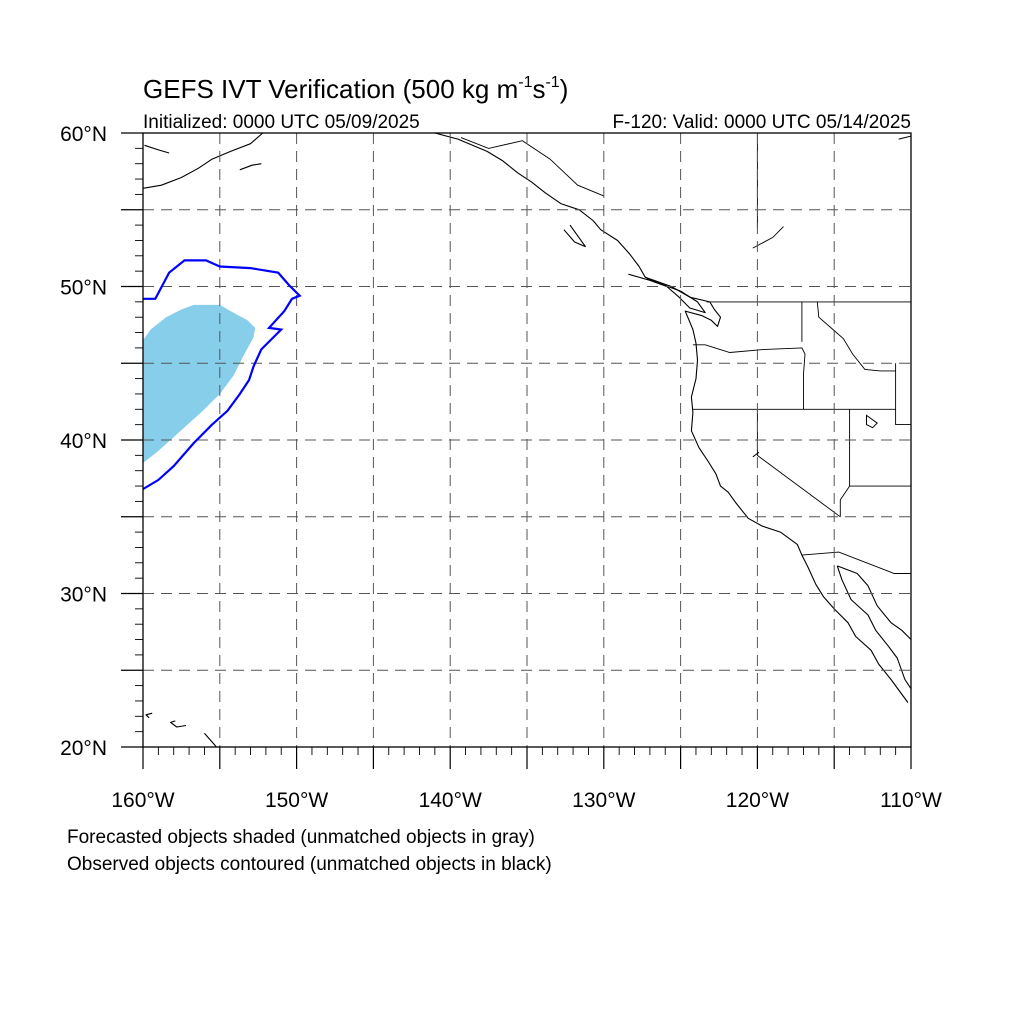 The width and height of the screenshot is (1024, 1024). What do you see at coordinates (83, 748) in the screenshot?
I see `lat-tick-label: 20°N` at bounding box center [83, 748].